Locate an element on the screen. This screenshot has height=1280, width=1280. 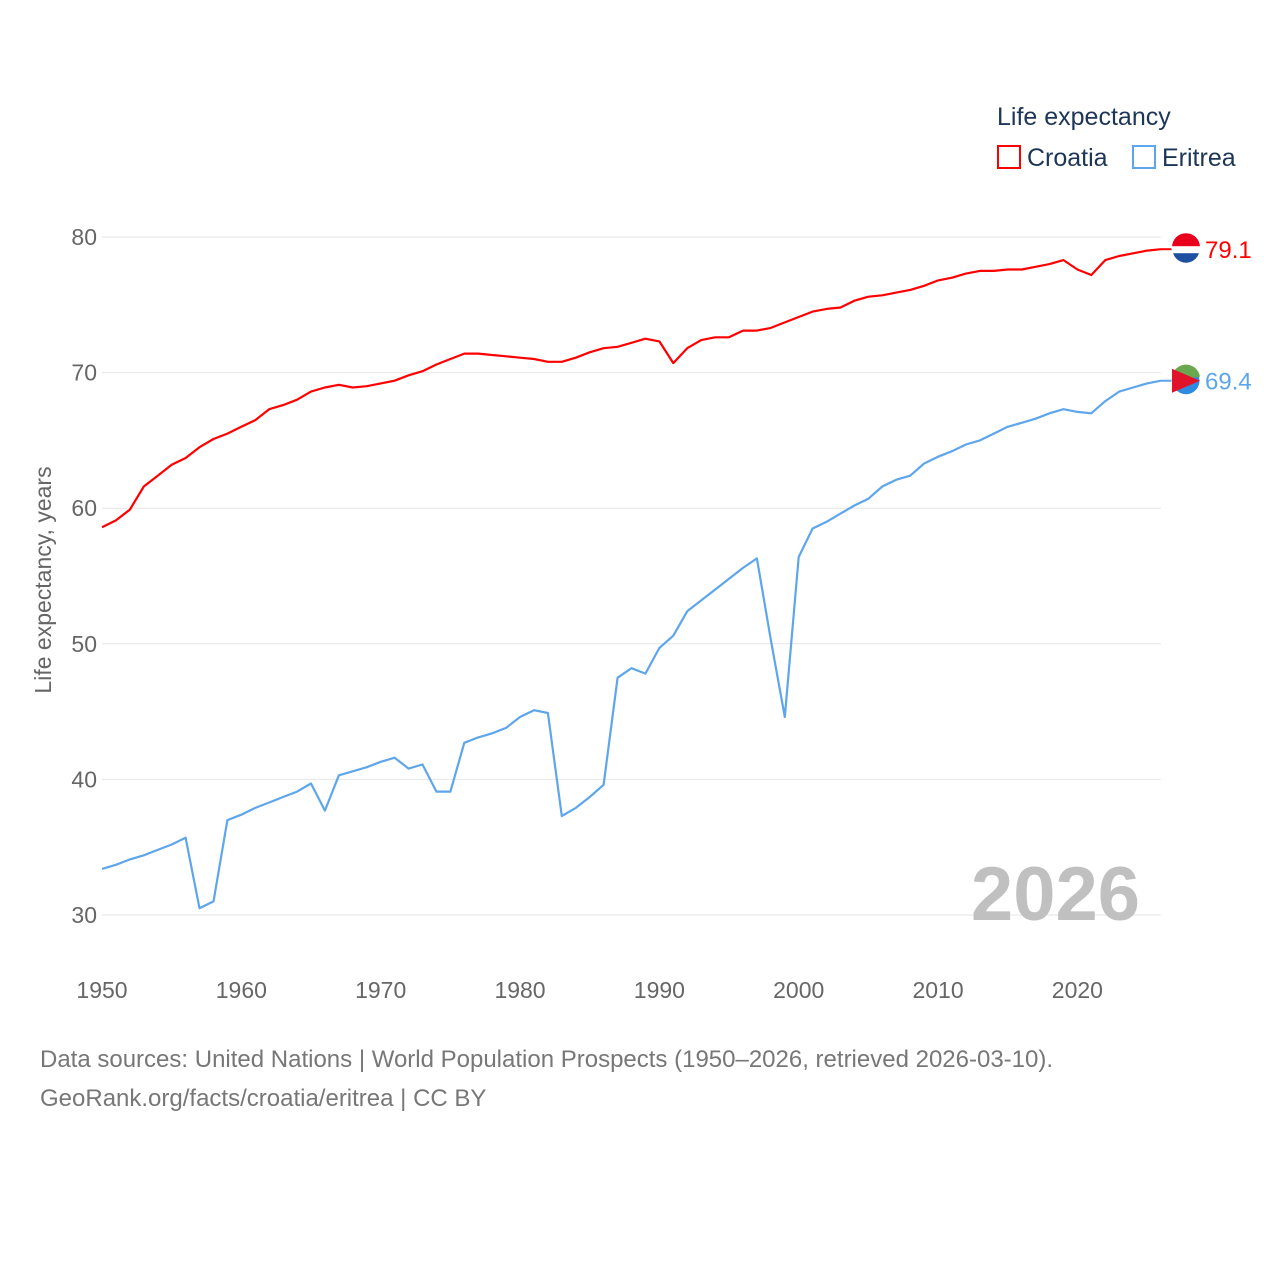
x-tick-label: 2010 is located at coordinates (937, 990).